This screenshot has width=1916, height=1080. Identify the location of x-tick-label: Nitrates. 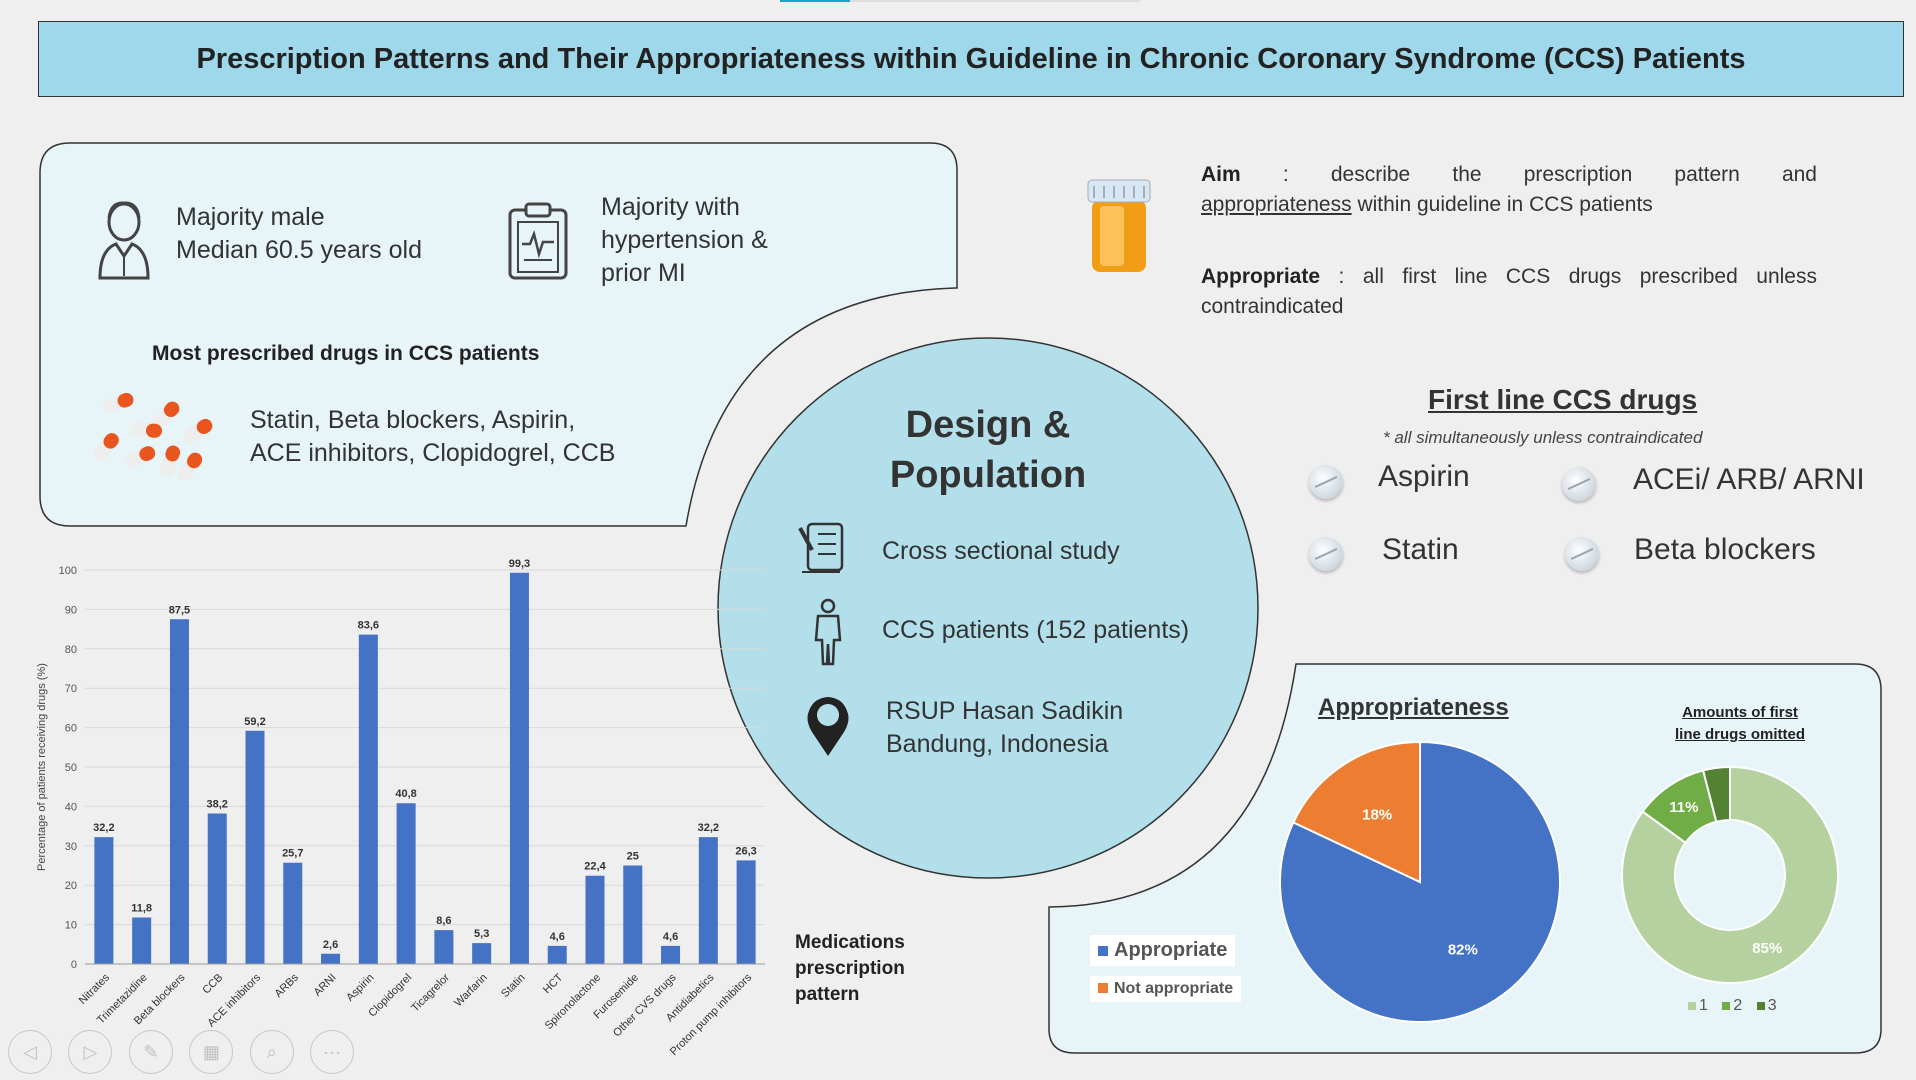
(95, 989).